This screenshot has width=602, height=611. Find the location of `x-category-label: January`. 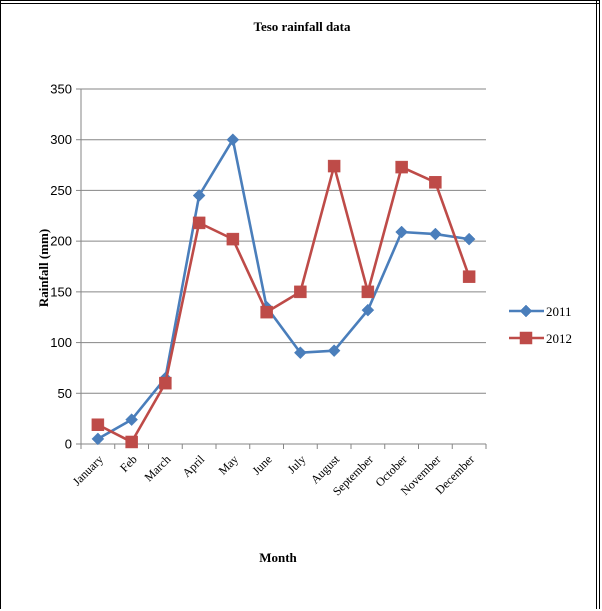

x-category-label: January is located at coordinates (88, 470).